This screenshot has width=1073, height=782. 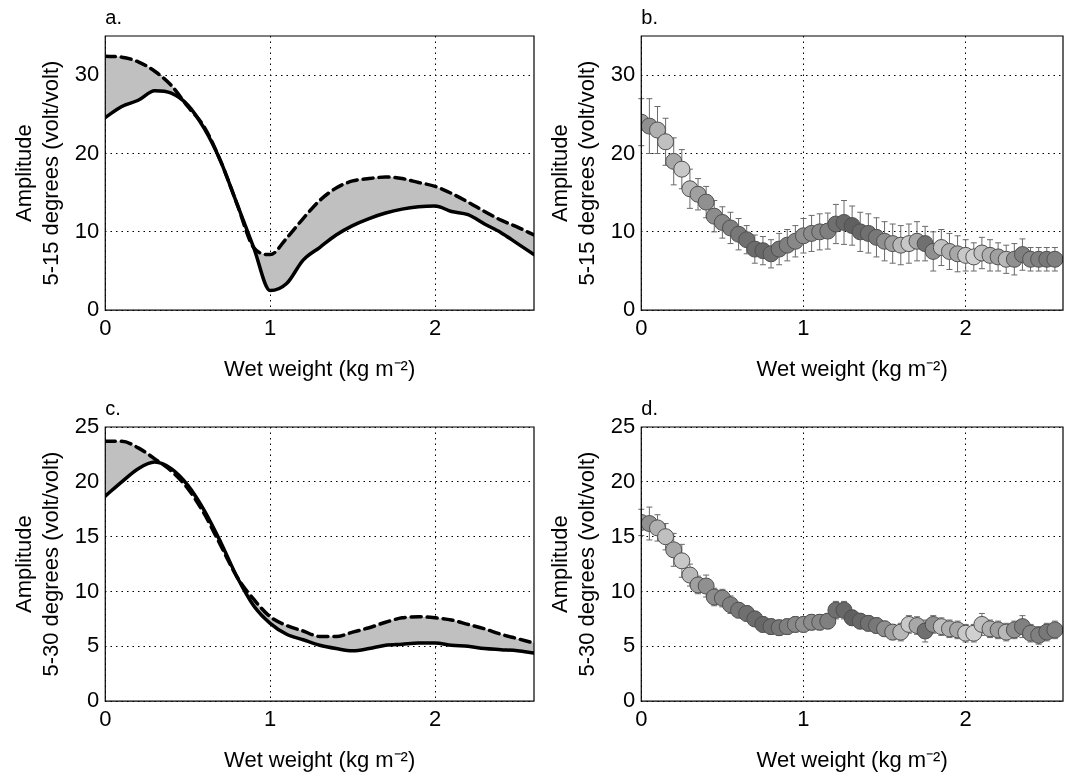 I want to click on chart-title: b., so click(x=649, y=16).